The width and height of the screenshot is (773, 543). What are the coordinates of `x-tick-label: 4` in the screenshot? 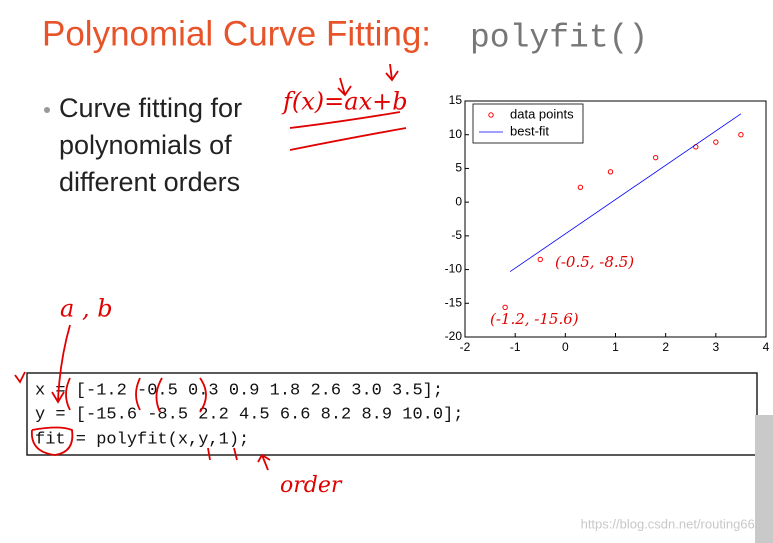 It's located at (766, 347).